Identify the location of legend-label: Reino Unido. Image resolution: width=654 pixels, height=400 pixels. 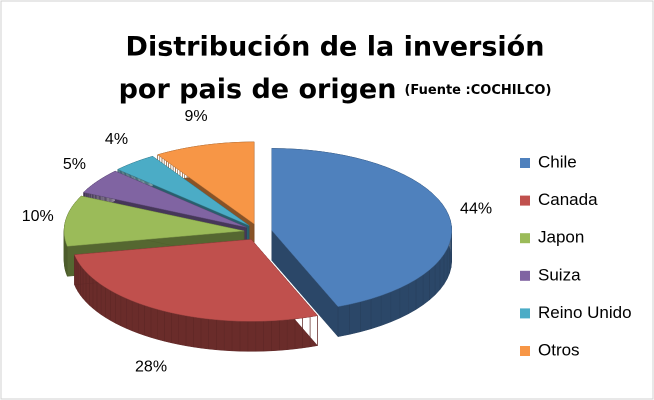
(585, 312).